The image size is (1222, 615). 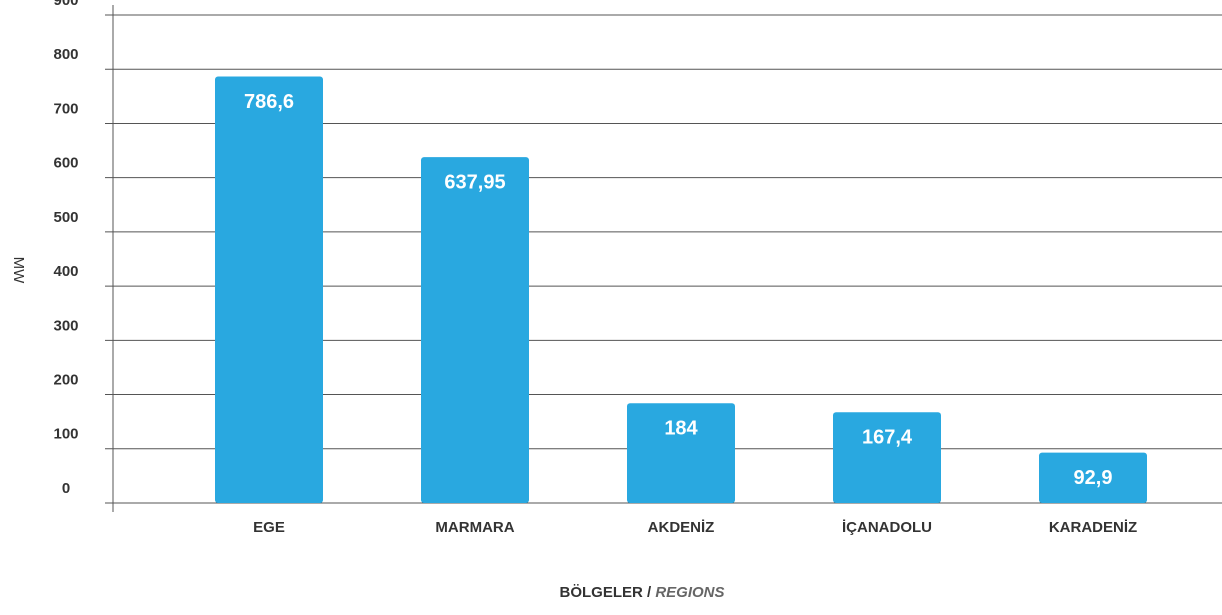 What do you see at coordinates (269, 527) in the screenshot?
I see `x-tick-label: EGE` at bounding box center [269, 527].